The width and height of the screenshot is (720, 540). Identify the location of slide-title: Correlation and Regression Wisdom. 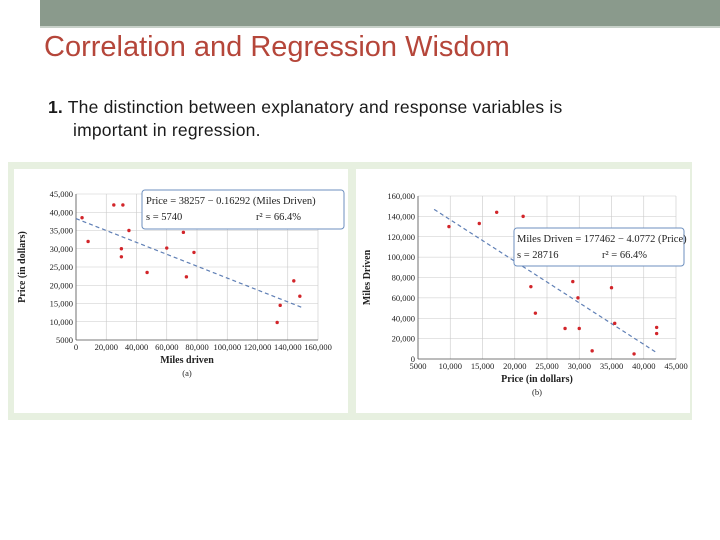
(277, 47).